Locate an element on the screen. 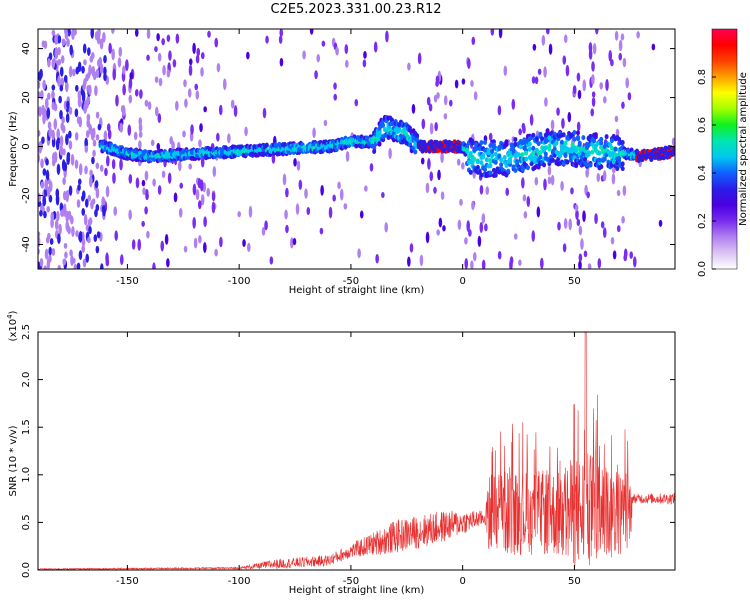  y-tick-label: 1.5 is located at coordinates (26, 427).